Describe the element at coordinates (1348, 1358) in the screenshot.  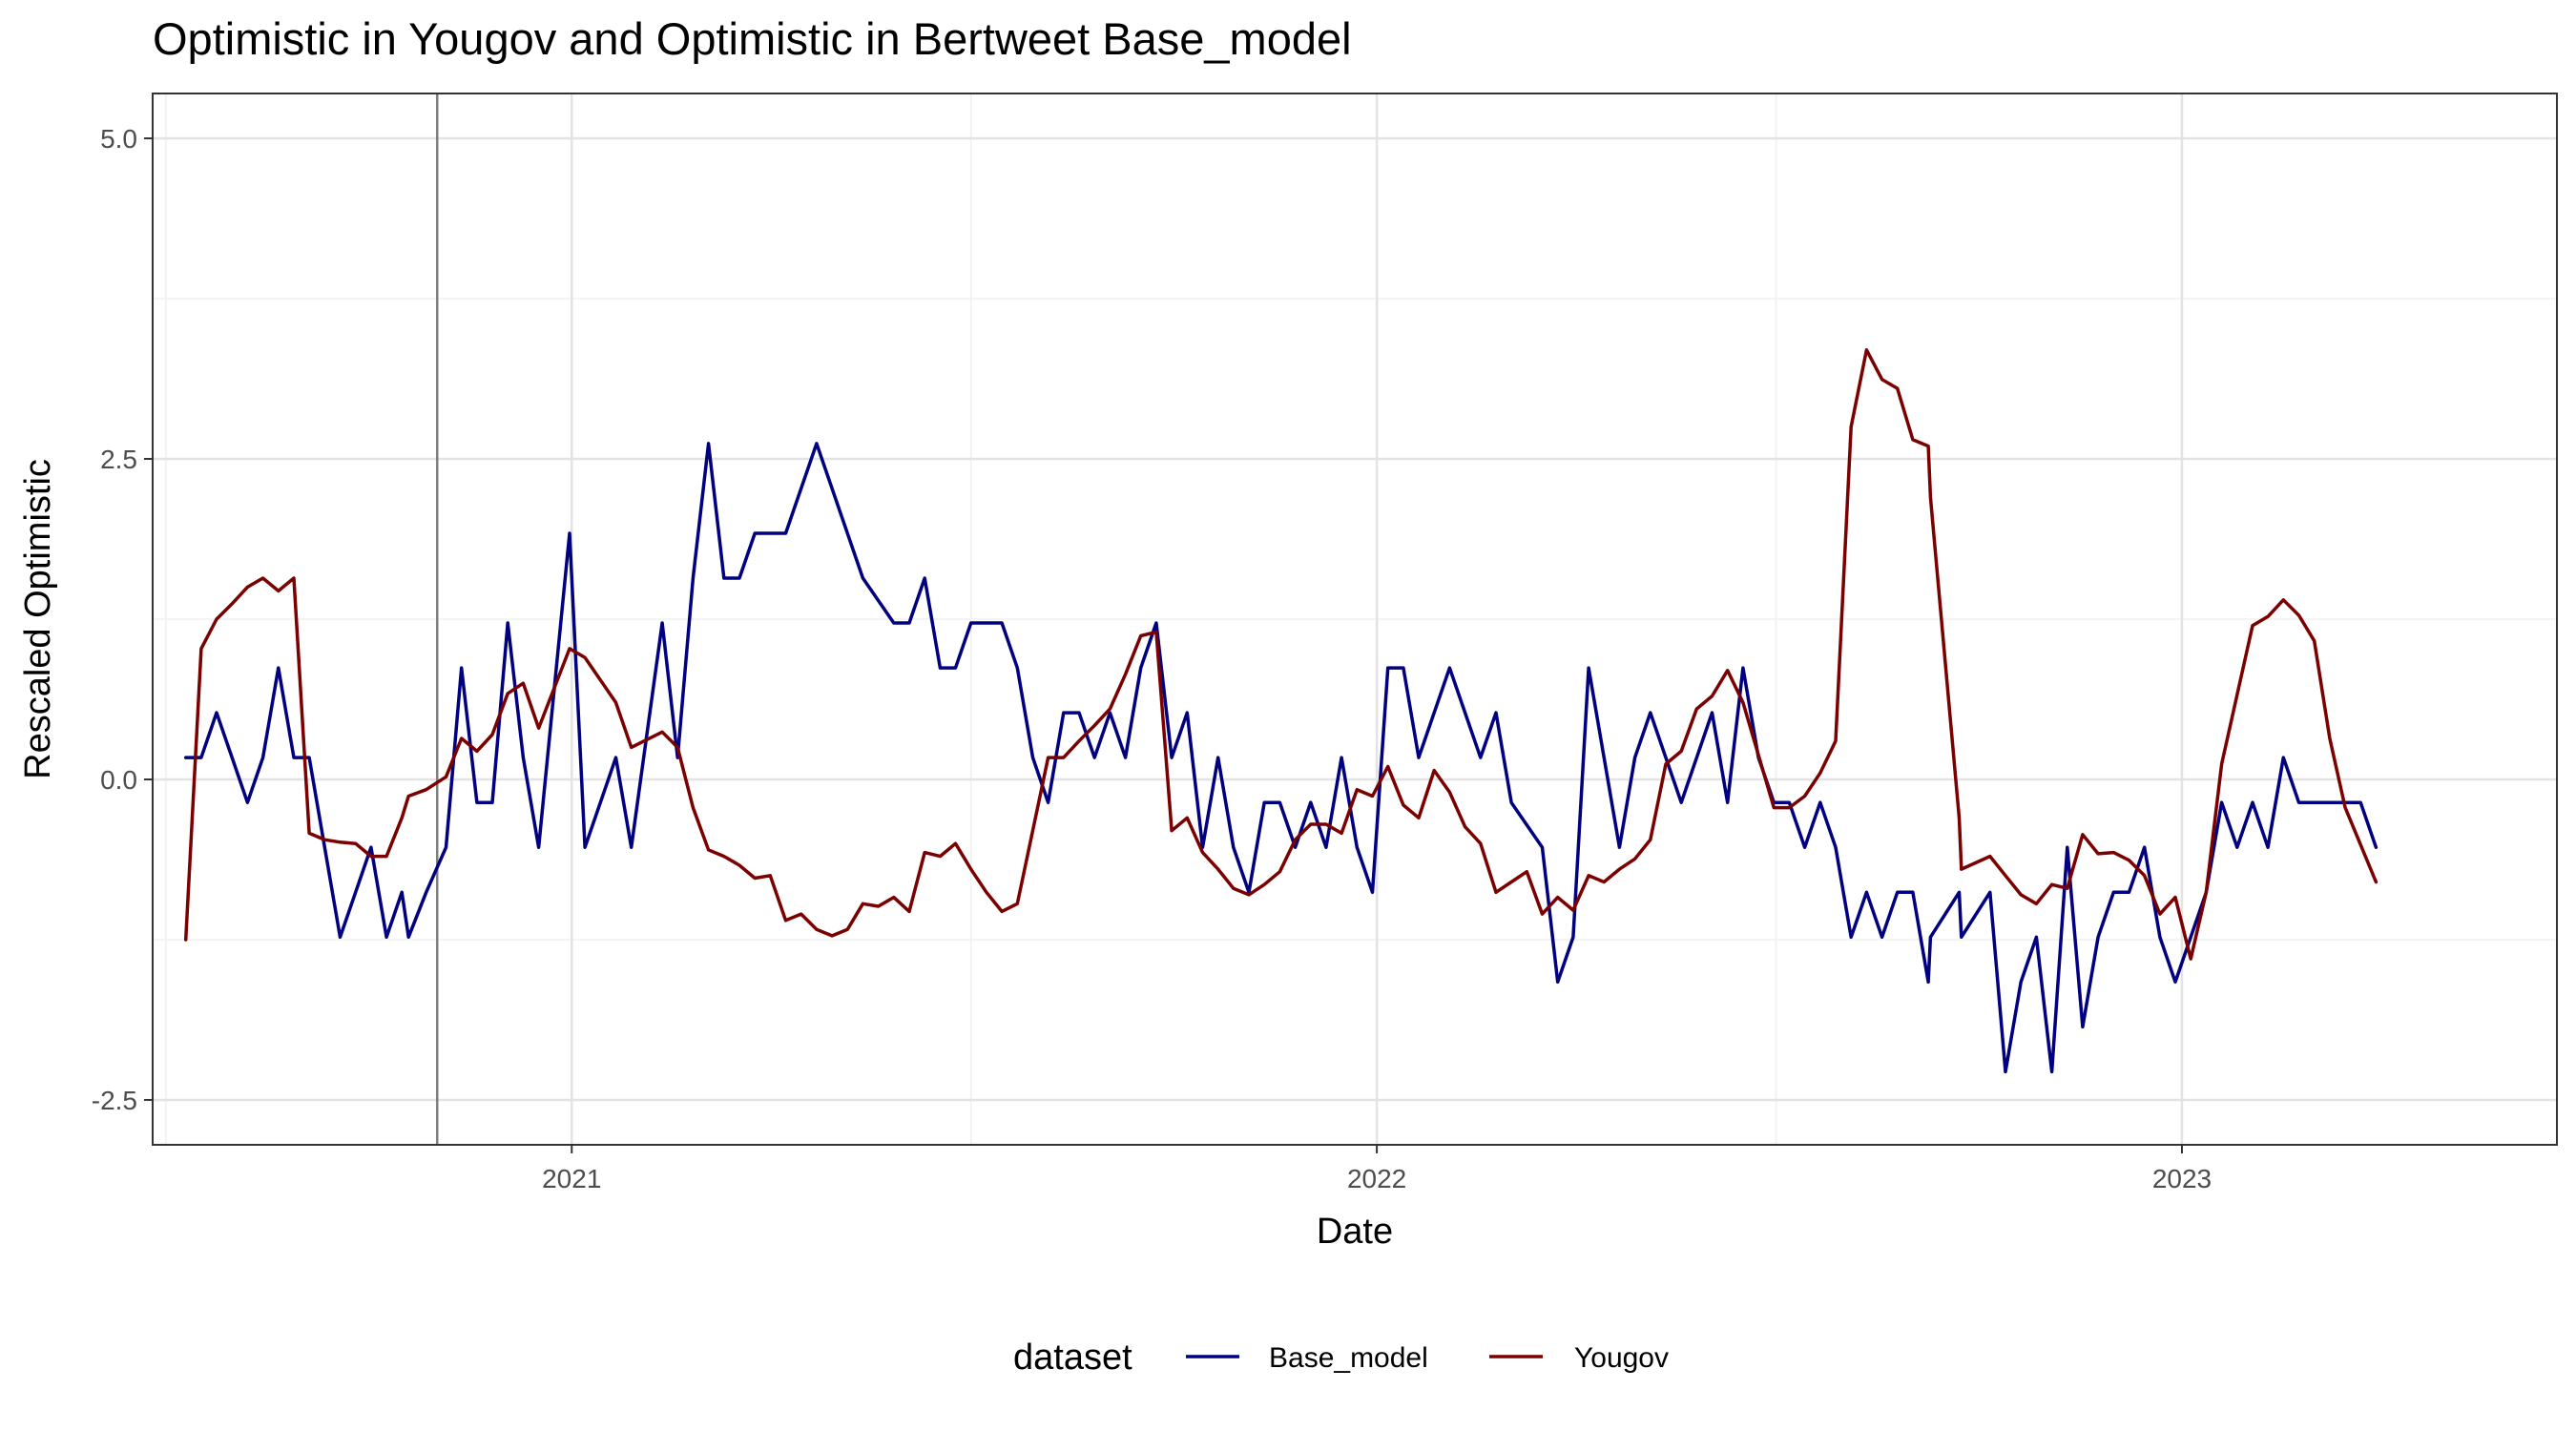
I see `legend-label-base-model: Base_model` at that location.